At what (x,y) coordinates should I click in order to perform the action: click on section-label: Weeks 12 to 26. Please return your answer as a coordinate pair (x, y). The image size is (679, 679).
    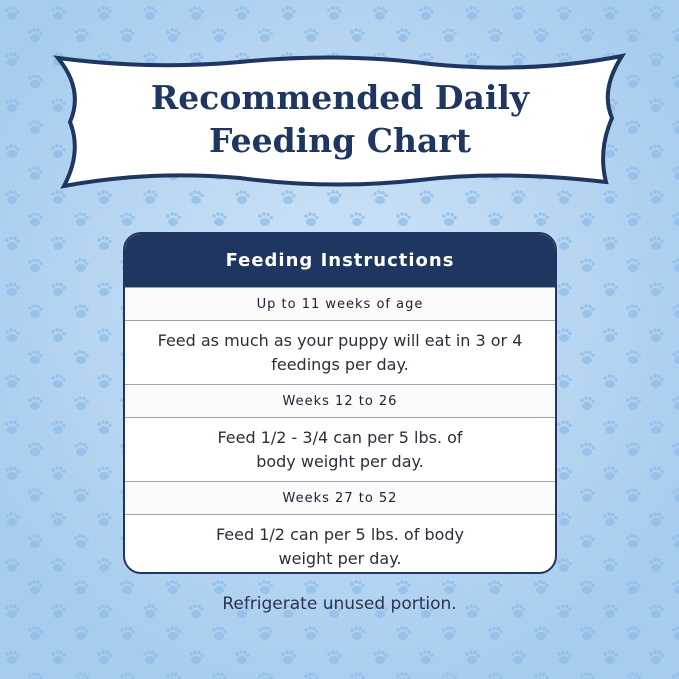
    Looking at the image, I should click on (340, 400).